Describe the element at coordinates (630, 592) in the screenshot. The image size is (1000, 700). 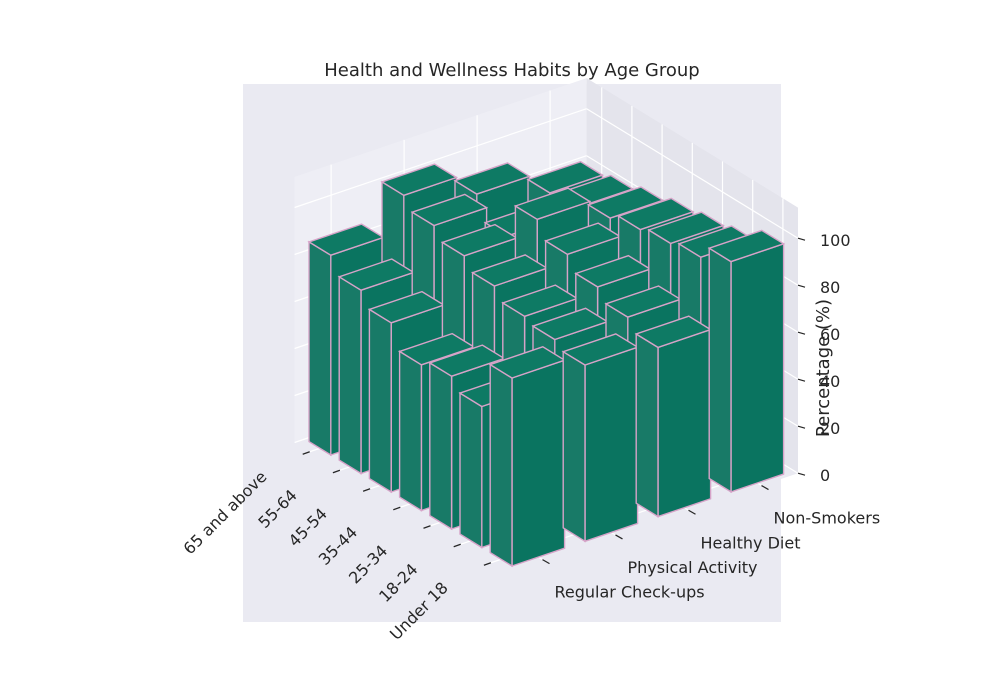
I see `y-tick-label: Regular Check-ups` at that location.